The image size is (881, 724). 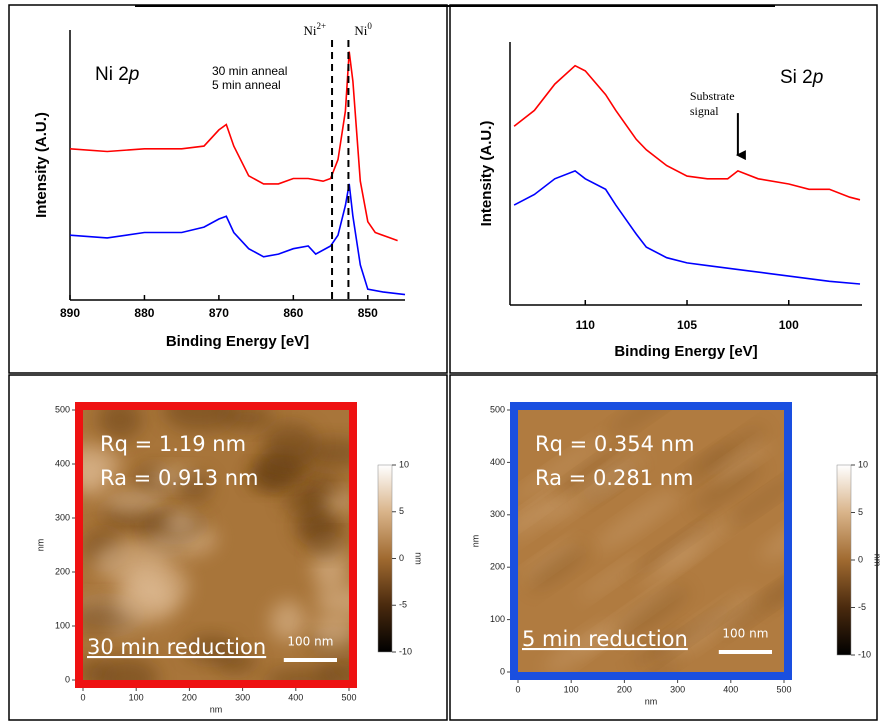 What do you see at coordinates (144, 313) in the screenshot?
I see `x-tick-label: 880` at bounding box center [144, 313].